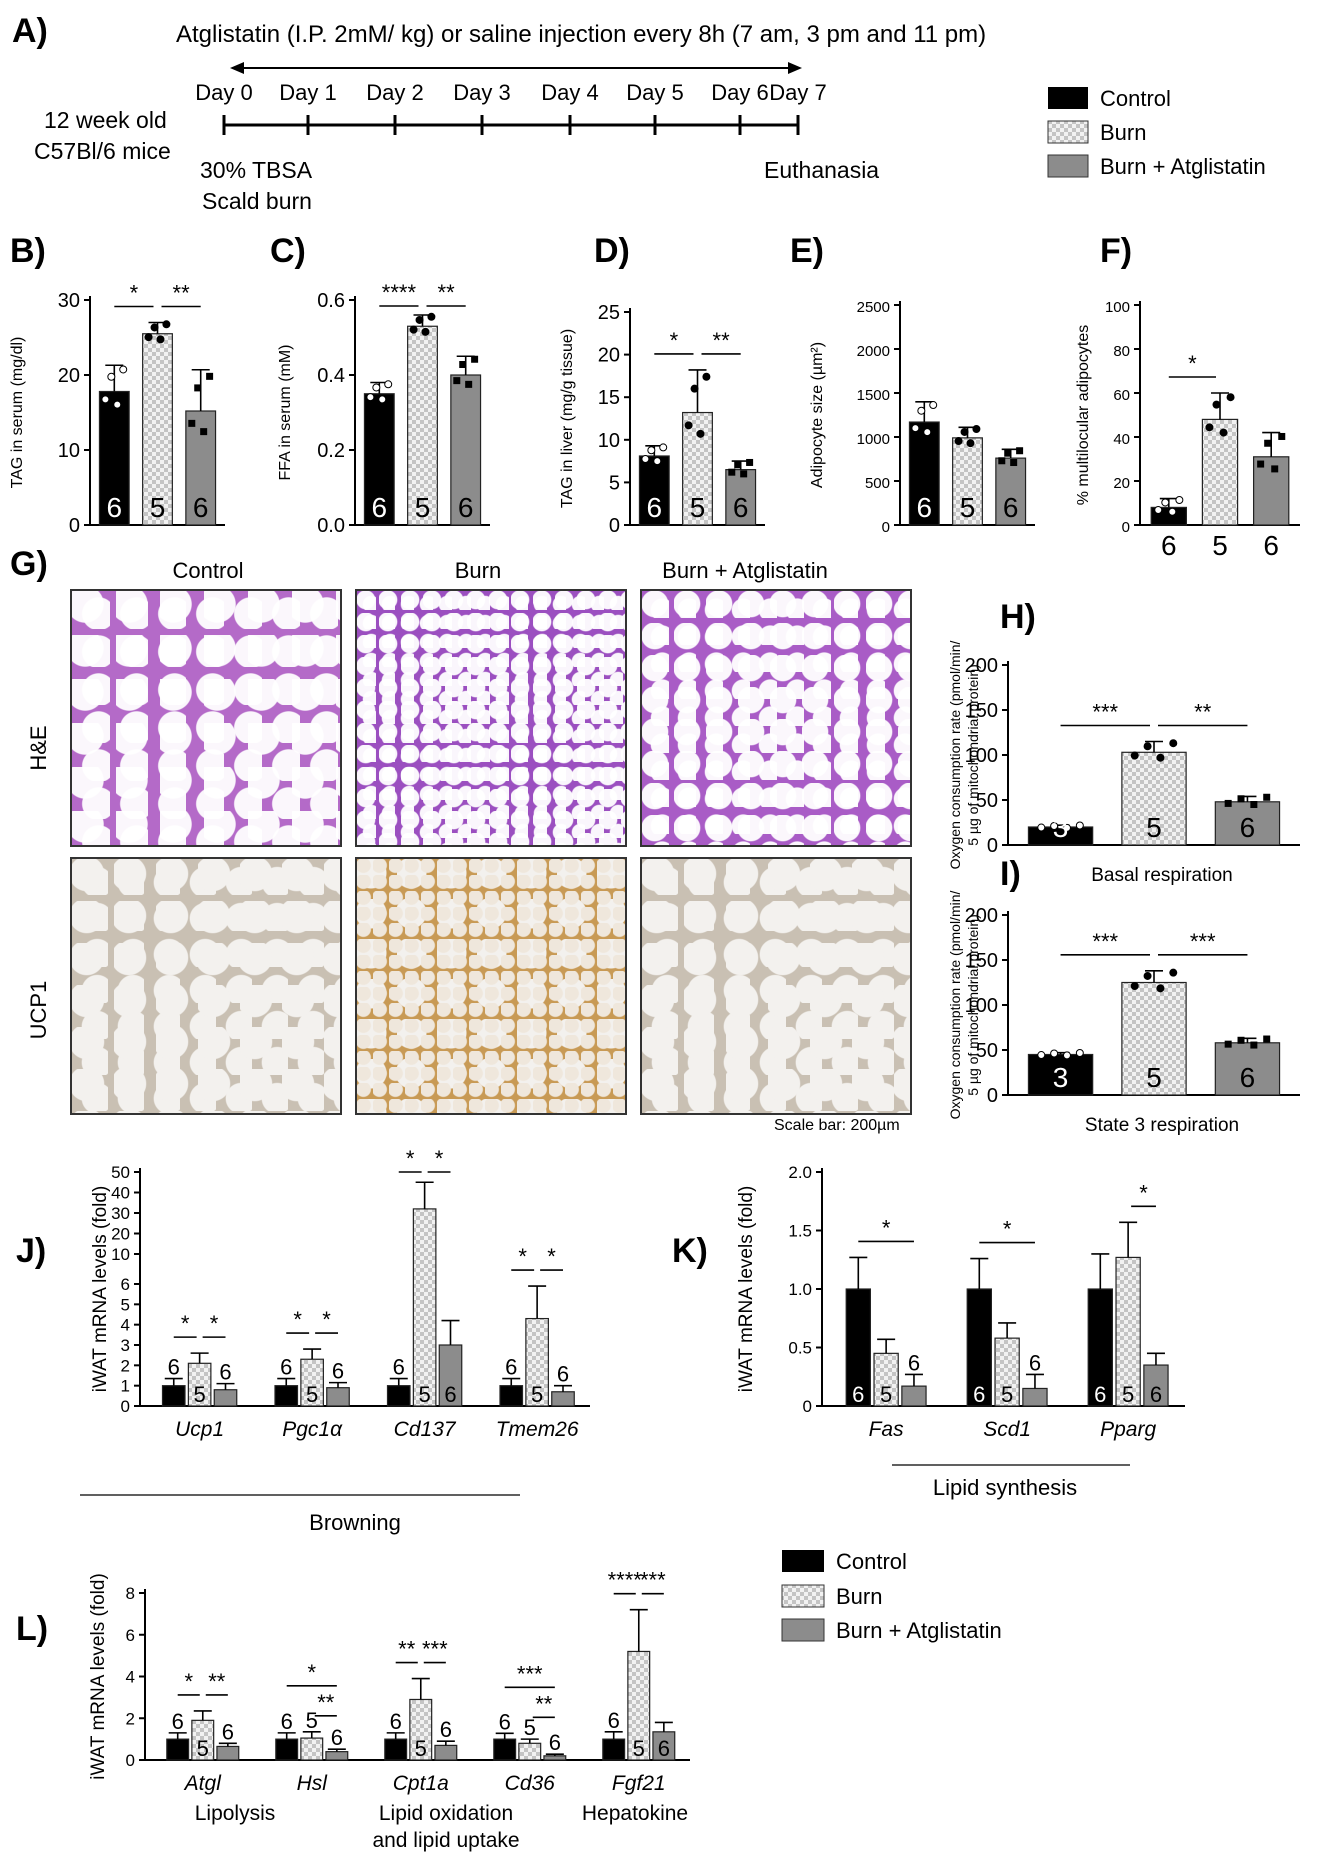 Image resolution: width=1328 pixels, height=1865 pixels. I want to click on legend-top-atg: Burn + Atglistatin, so click(1183, 166).